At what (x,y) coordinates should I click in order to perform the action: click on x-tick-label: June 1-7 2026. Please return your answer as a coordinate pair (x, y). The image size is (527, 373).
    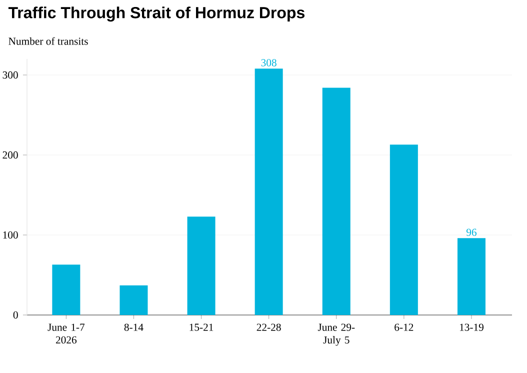
    Looking at the image, I should click on (66, 334).